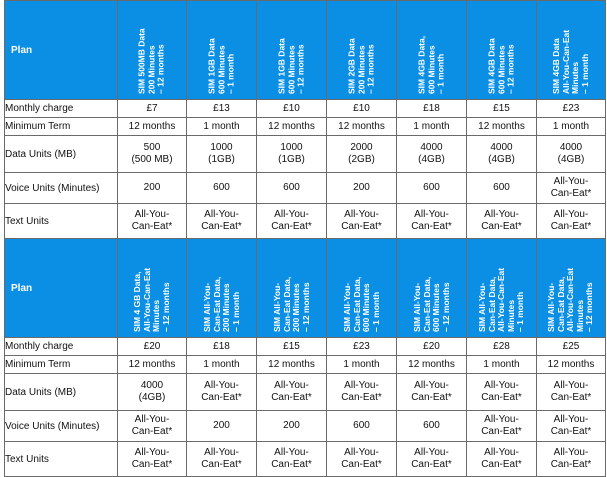 Image resolution: width=607 pixels, height=477 pixels. I want to click on plan-name-cell: SIM 1GB Data 600 Minutes – 1 month, so click(221, 50).